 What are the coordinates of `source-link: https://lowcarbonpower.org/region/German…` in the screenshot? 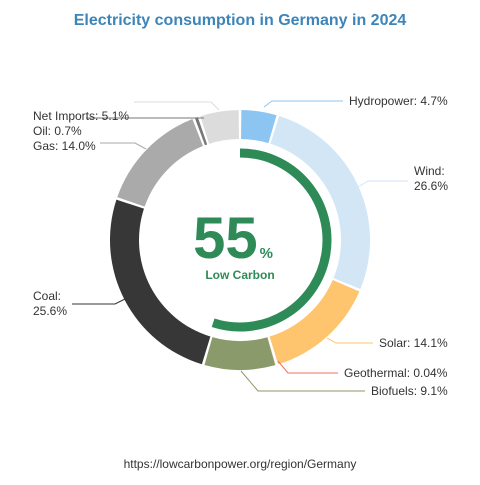 It's located at (240, 464).